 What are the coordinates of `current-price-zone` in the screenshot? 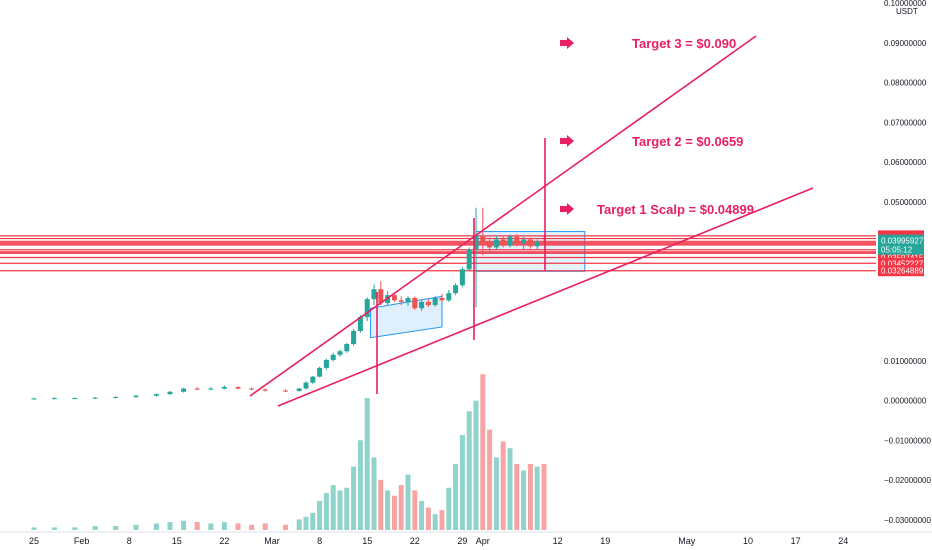 It's located at (438, 243).